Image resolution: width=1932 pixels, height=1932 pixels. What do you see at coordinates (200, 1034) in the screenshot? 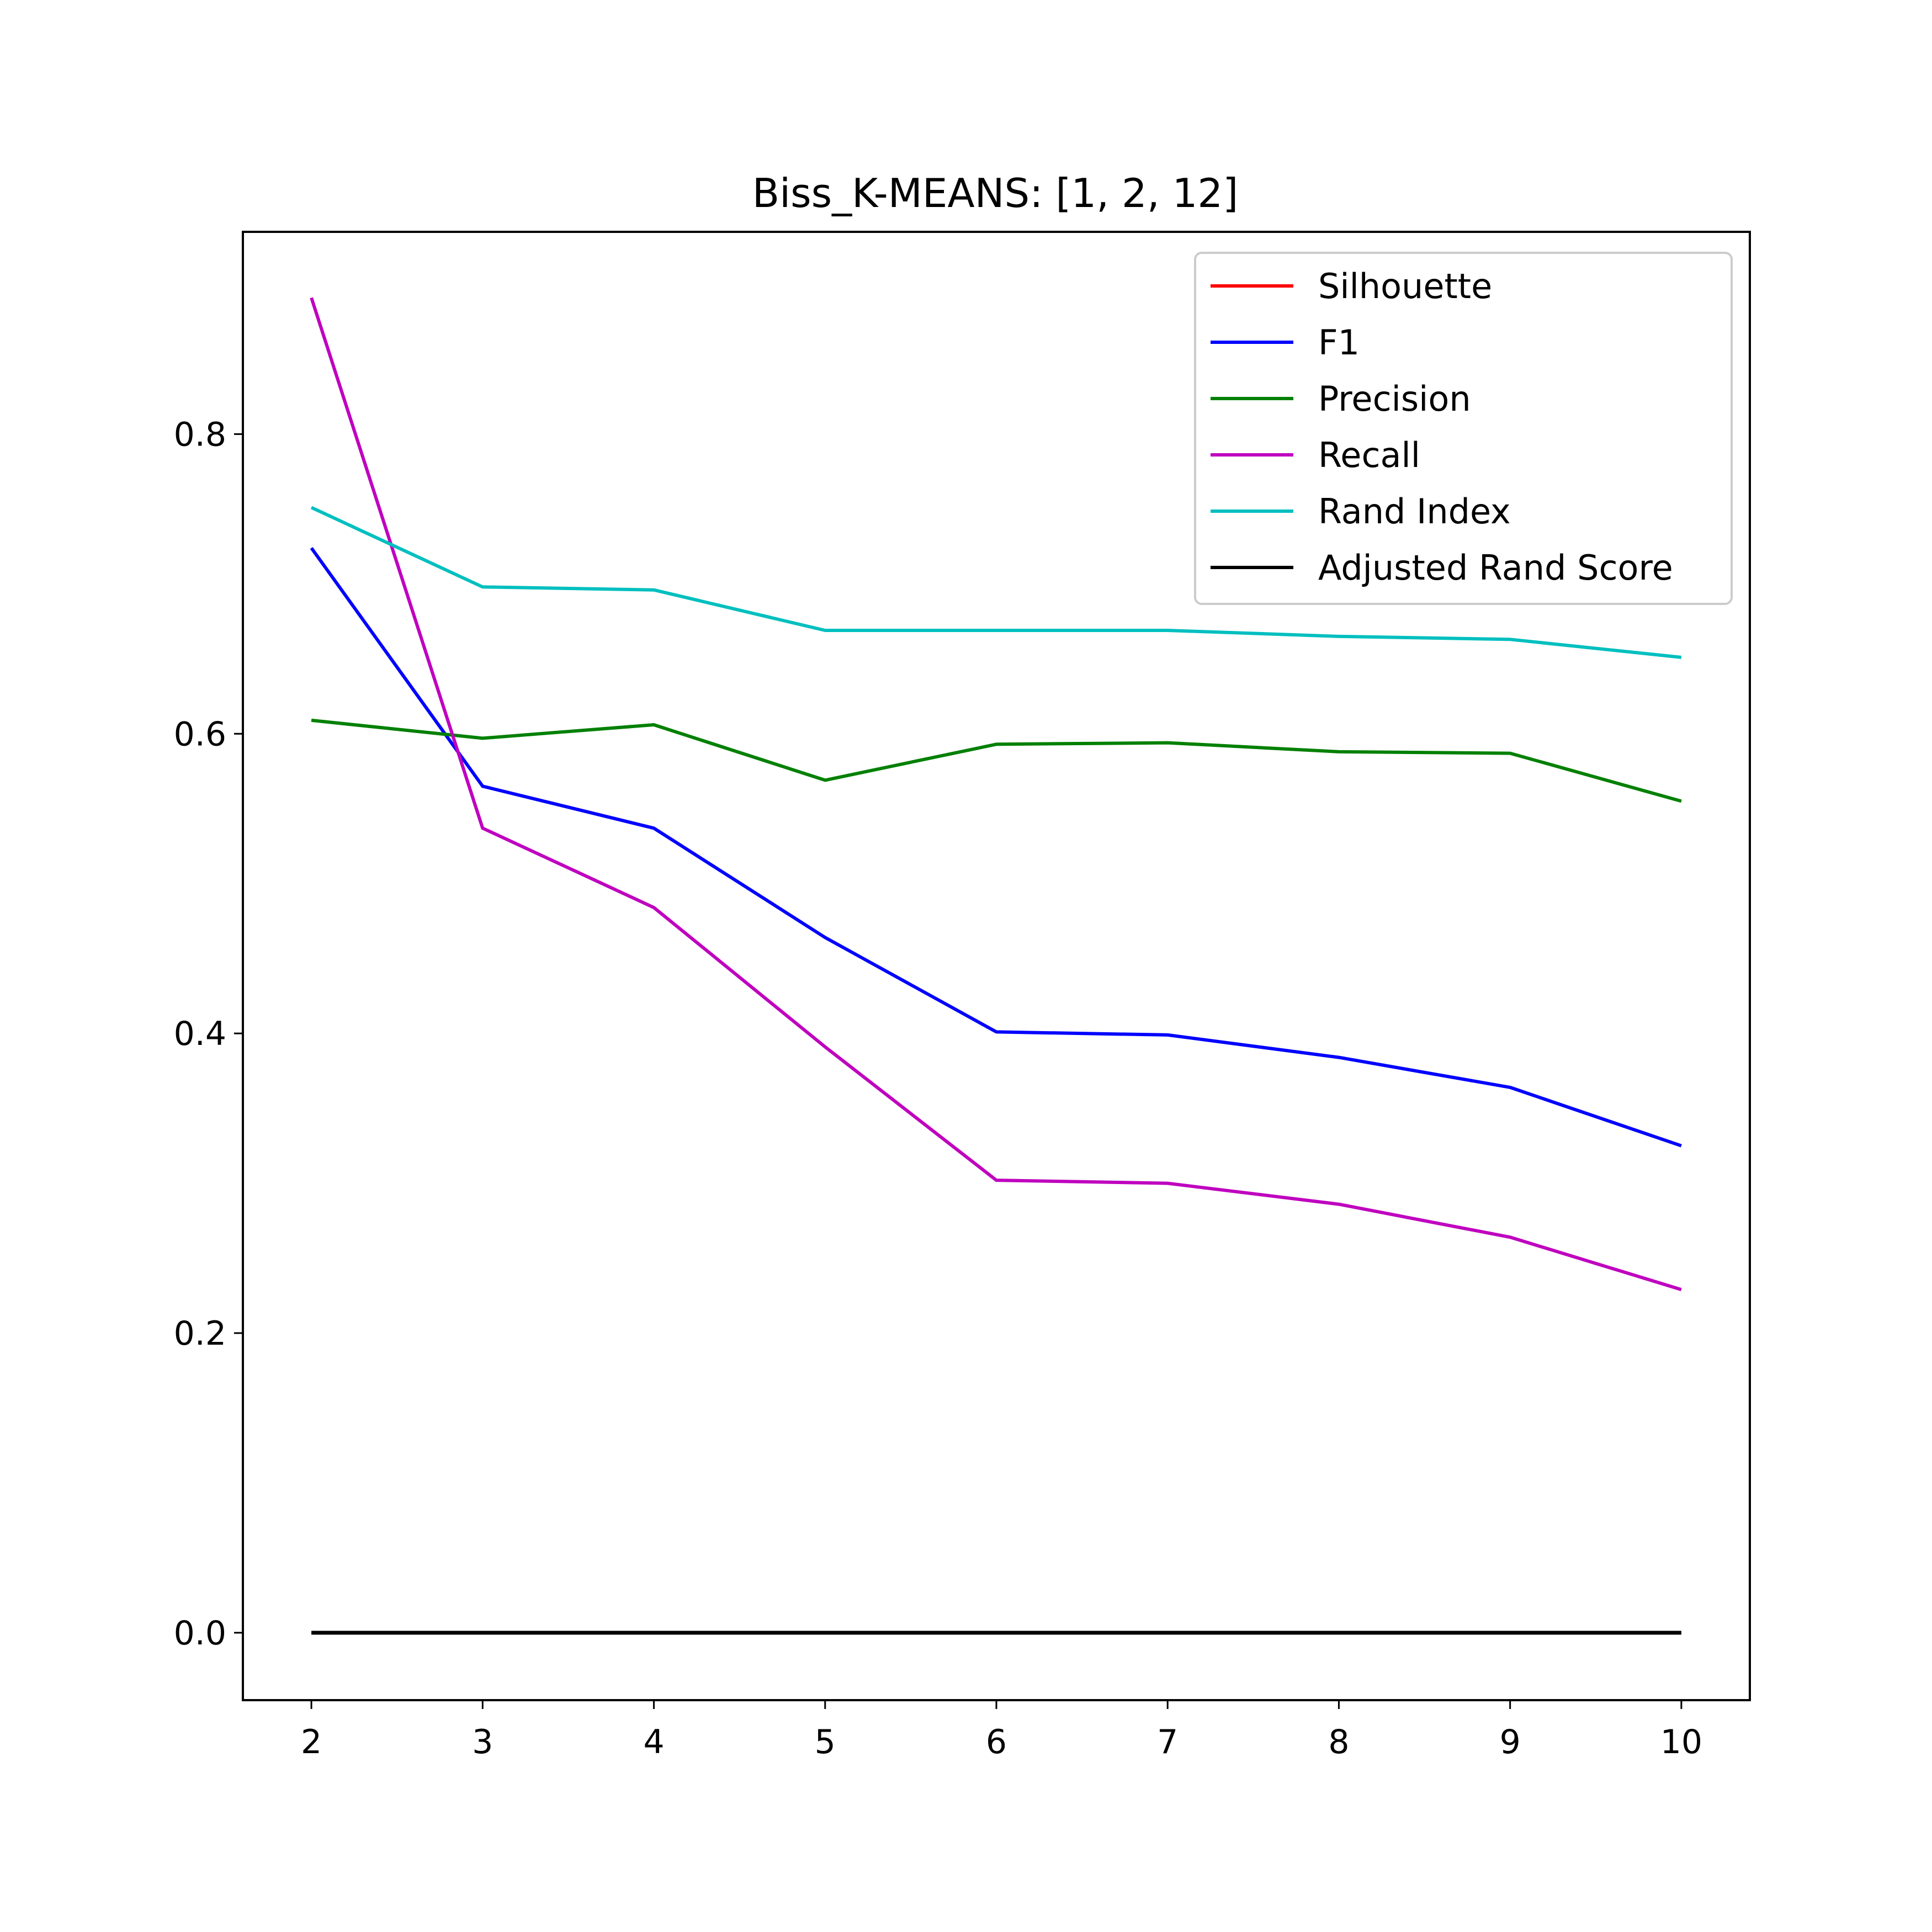
I see `y-tick-label: 0.4` at bounding box center [200, 1034].